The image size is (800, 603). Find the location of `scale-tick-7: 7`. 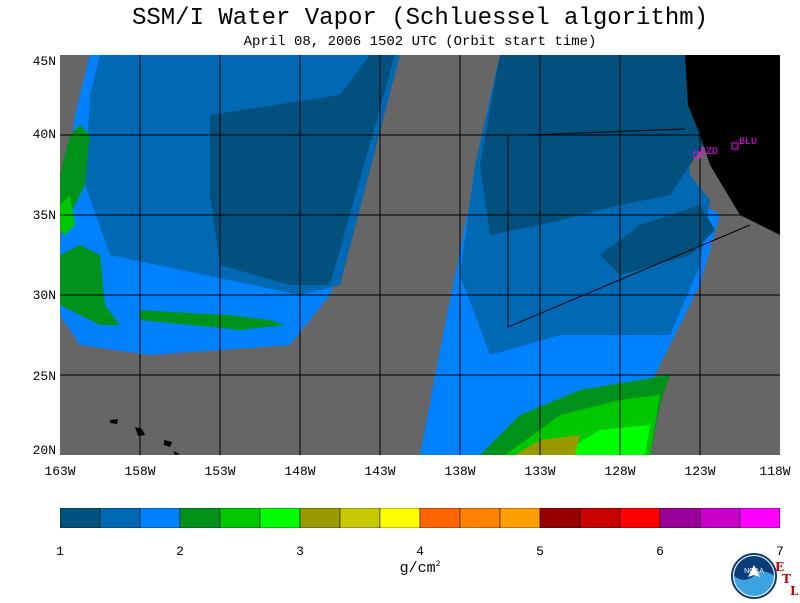

scale-tick-7: 7 is located at coordinates (780, 551).